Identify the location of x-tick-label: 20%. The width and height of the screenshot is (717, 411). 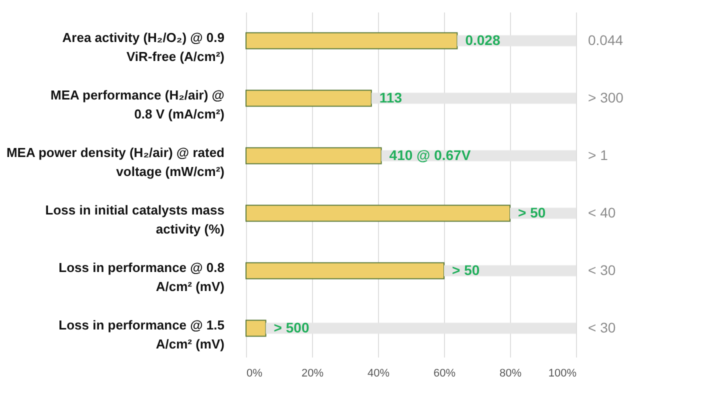
(312, 374).